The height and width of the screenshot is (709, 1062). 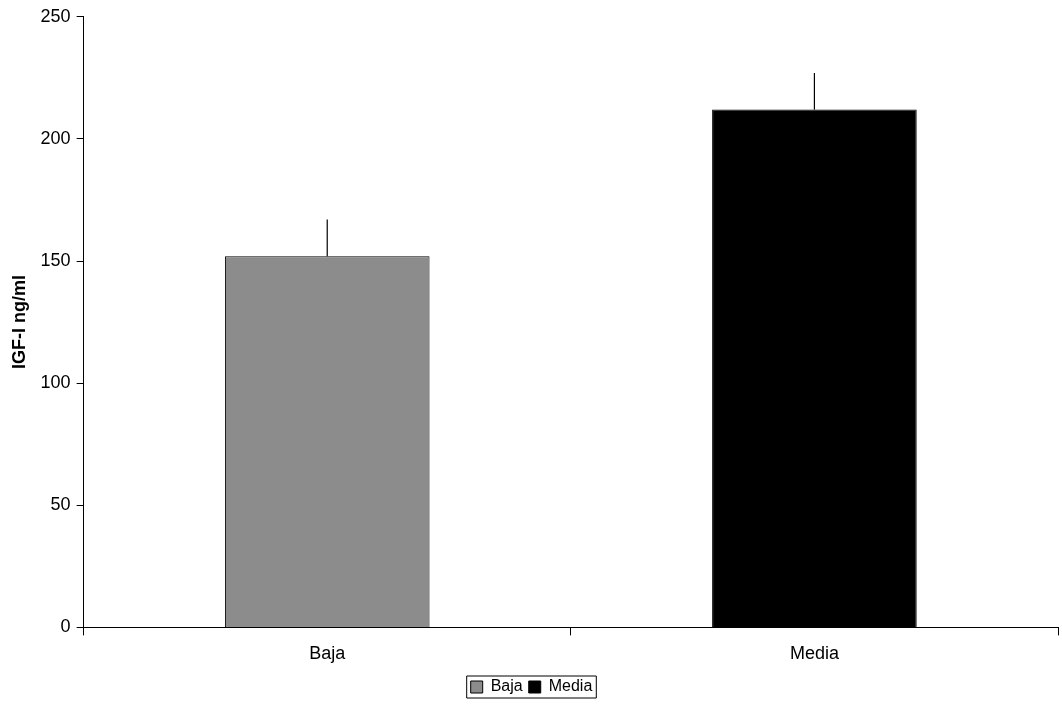 I want to click on legend-label: Media, so click(x=570, y=686).